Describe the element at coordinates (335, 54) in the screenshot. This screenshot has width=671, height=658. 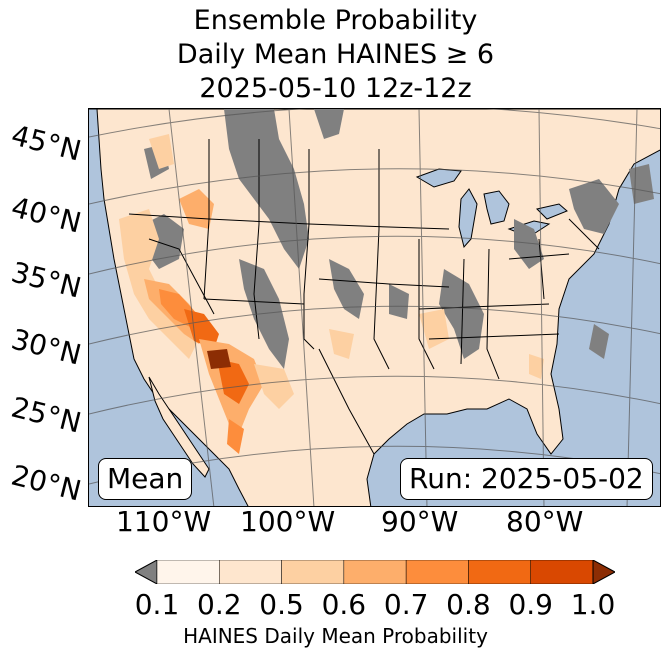
I see `title-line-2: Daily Mean HAINES ≥ 6` at that location.